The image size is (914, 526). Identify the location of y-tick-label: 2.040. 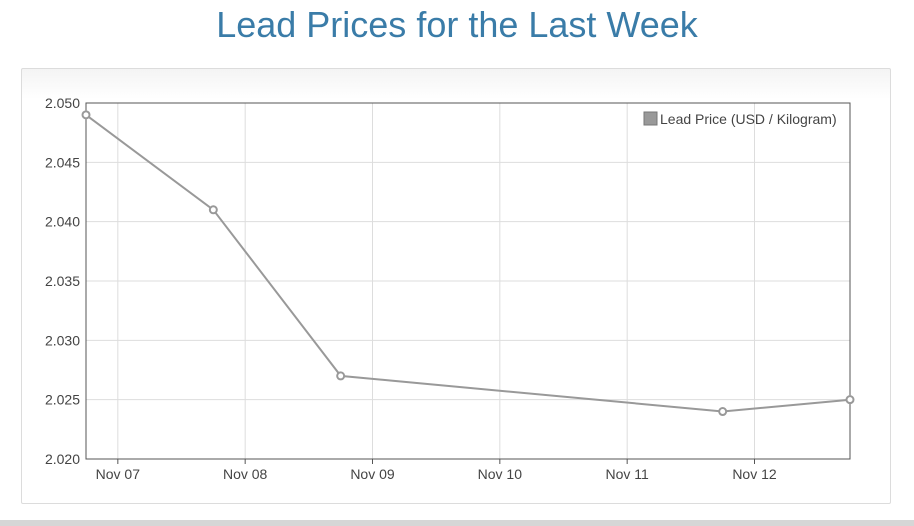
(62, 222).